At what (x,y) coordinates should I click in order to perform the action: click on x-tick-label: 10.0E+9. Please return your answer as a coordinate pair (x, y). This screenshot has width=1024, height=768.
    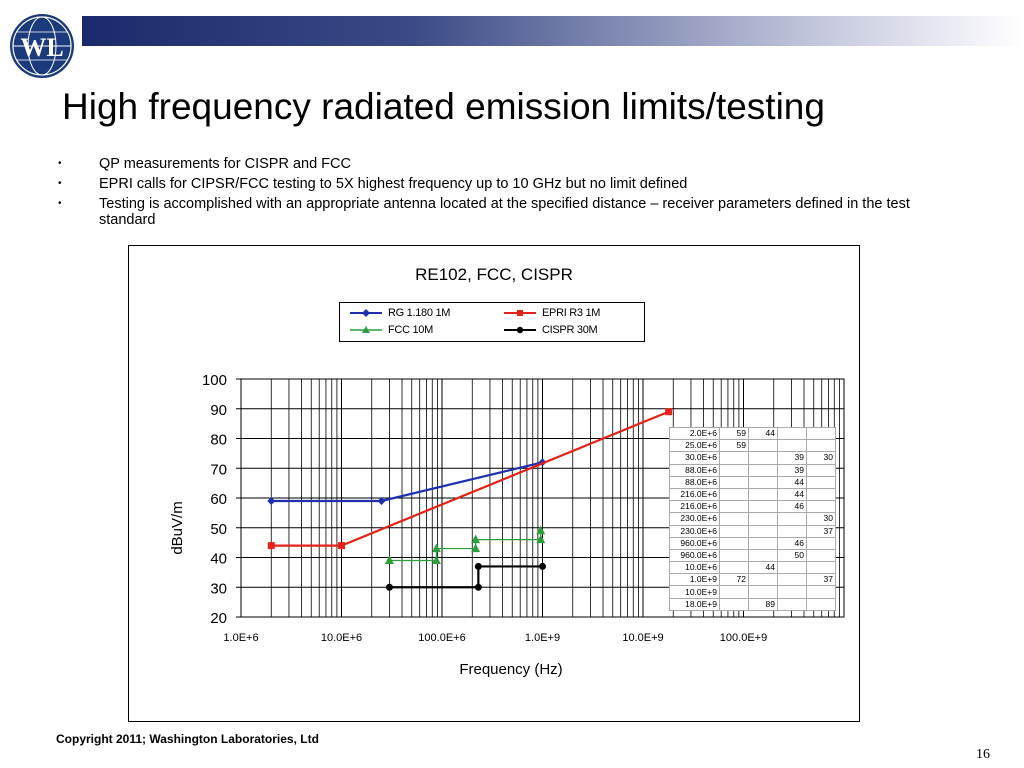
    Looking at the image, I should click on (642, 638).